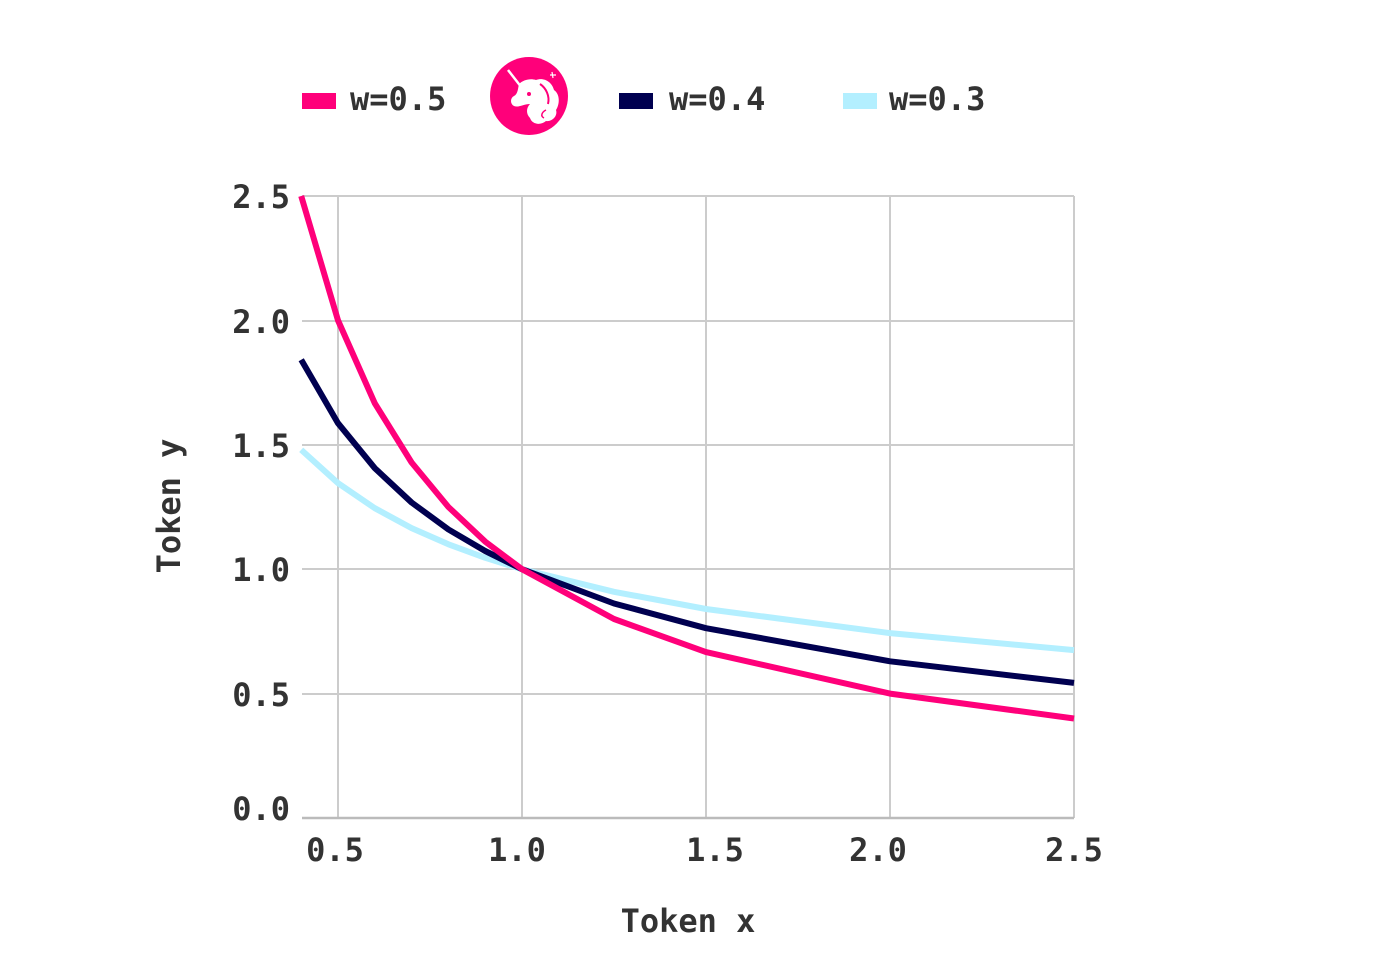 The width and height of the screenshot is (1400, 965). I want to click on unicorn-logo-icon, so click(529, 96).